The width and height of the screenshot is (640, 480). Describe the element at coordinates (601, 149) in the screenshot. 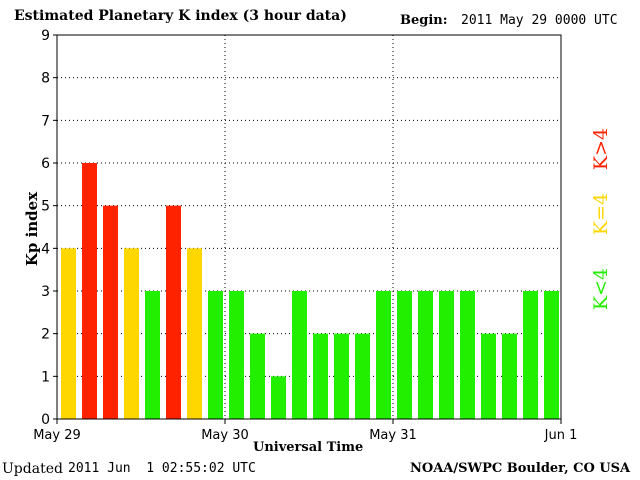

I see `legend-high: K>4` at that location.